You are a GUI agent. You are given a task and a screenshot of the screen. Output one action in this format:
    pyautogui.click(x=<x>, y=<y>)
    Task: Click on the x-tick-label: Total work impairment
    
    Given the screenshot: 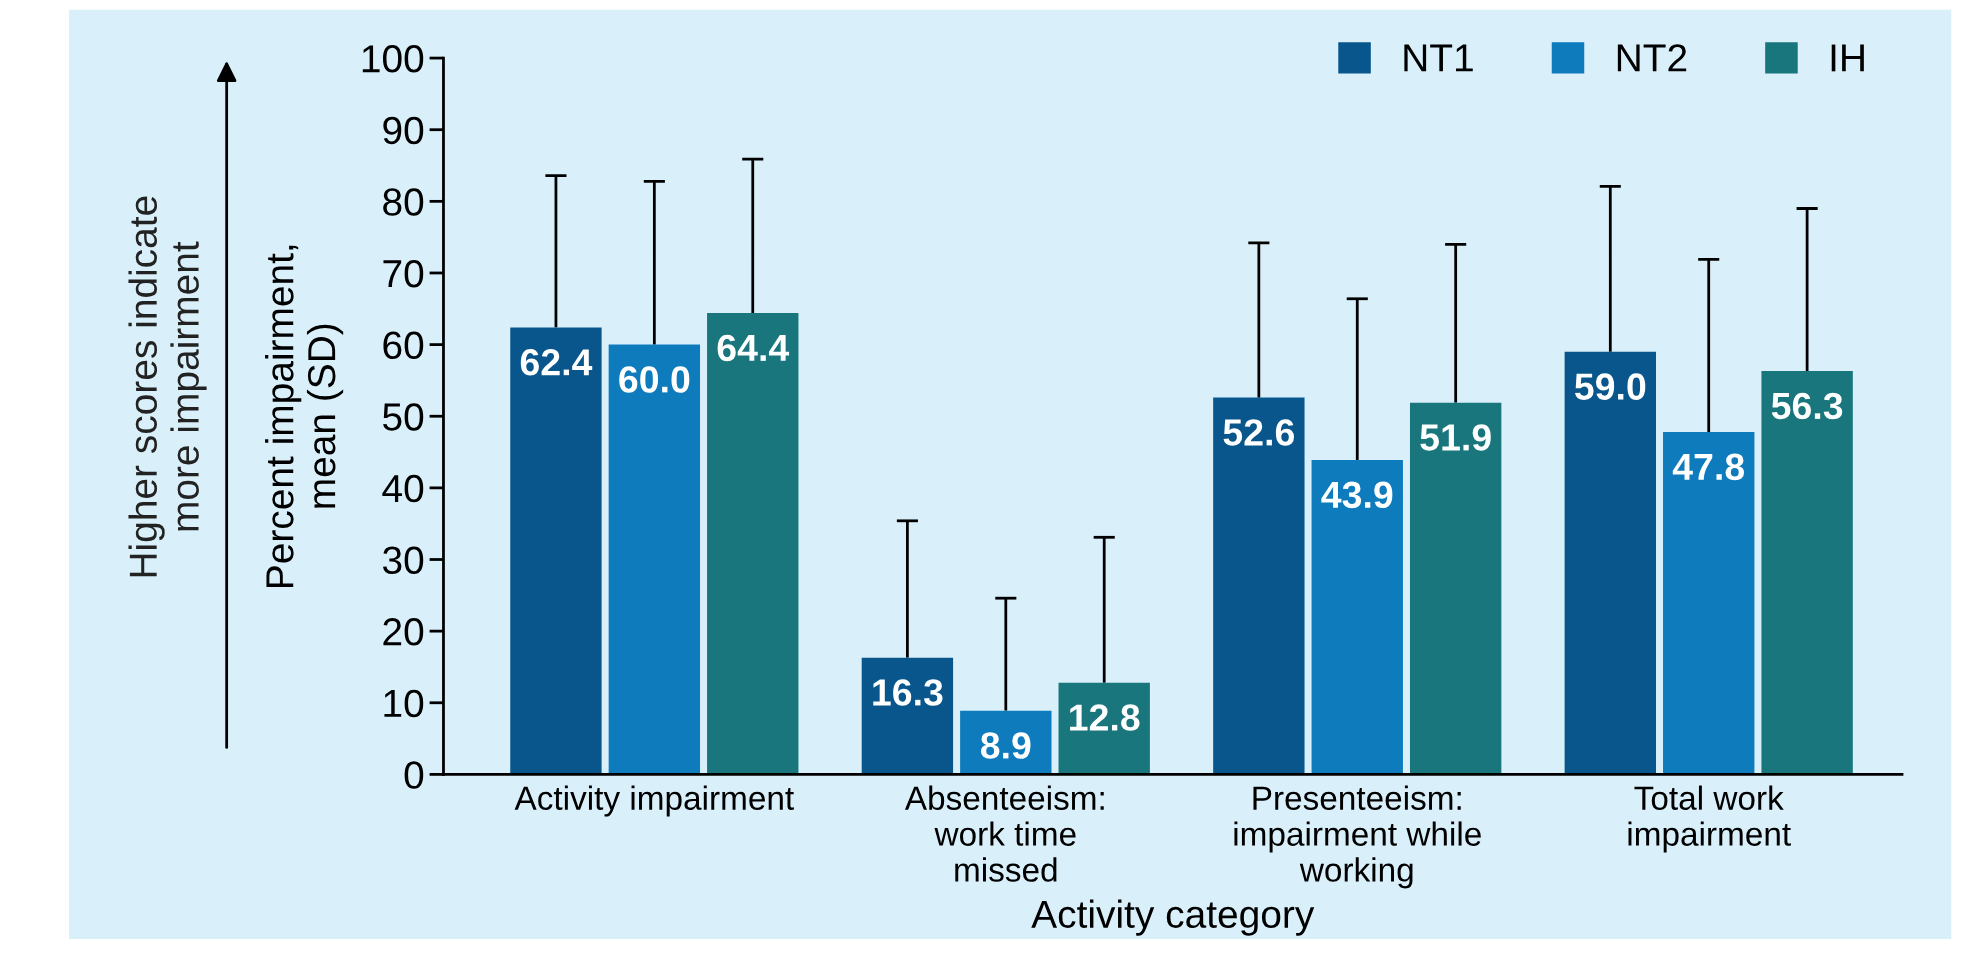 What is the action you would take?
    pyautogui.click(x=1709, y=819)
    